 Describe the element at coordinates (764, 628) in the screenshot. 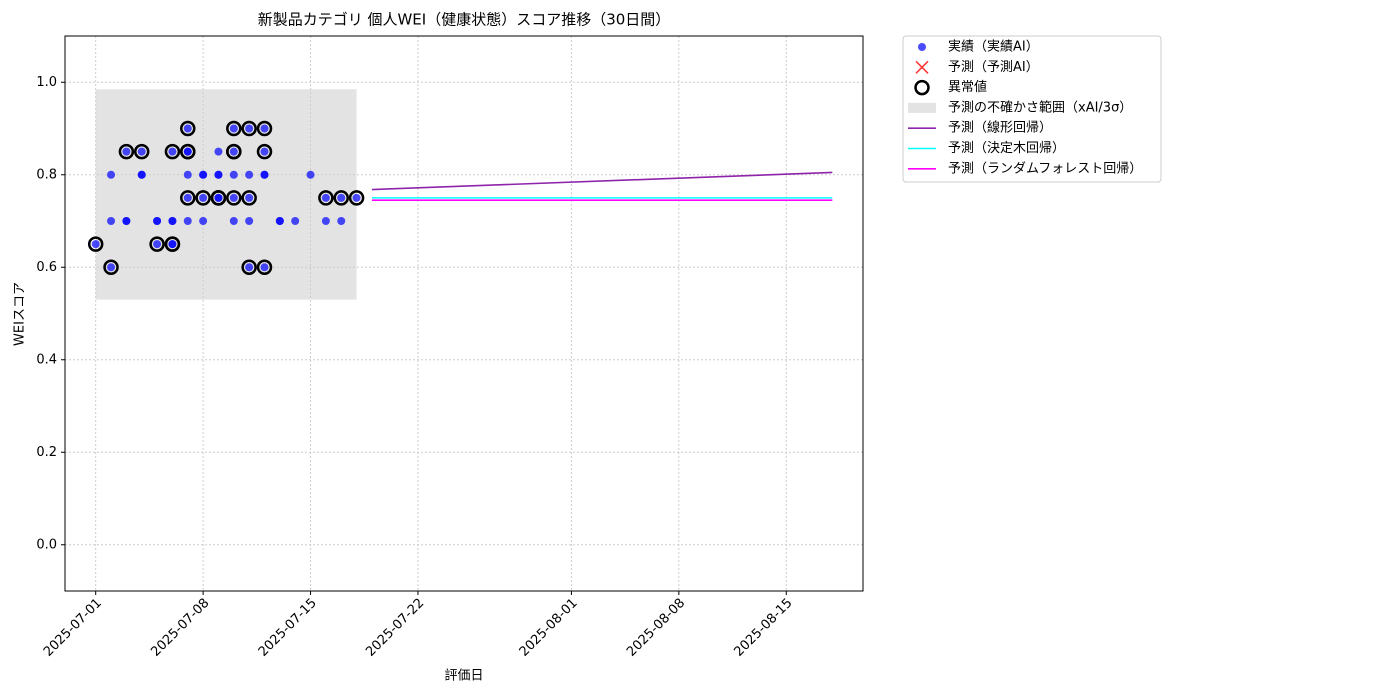

I see `x-tick-label: 2025-08-15` at that location.